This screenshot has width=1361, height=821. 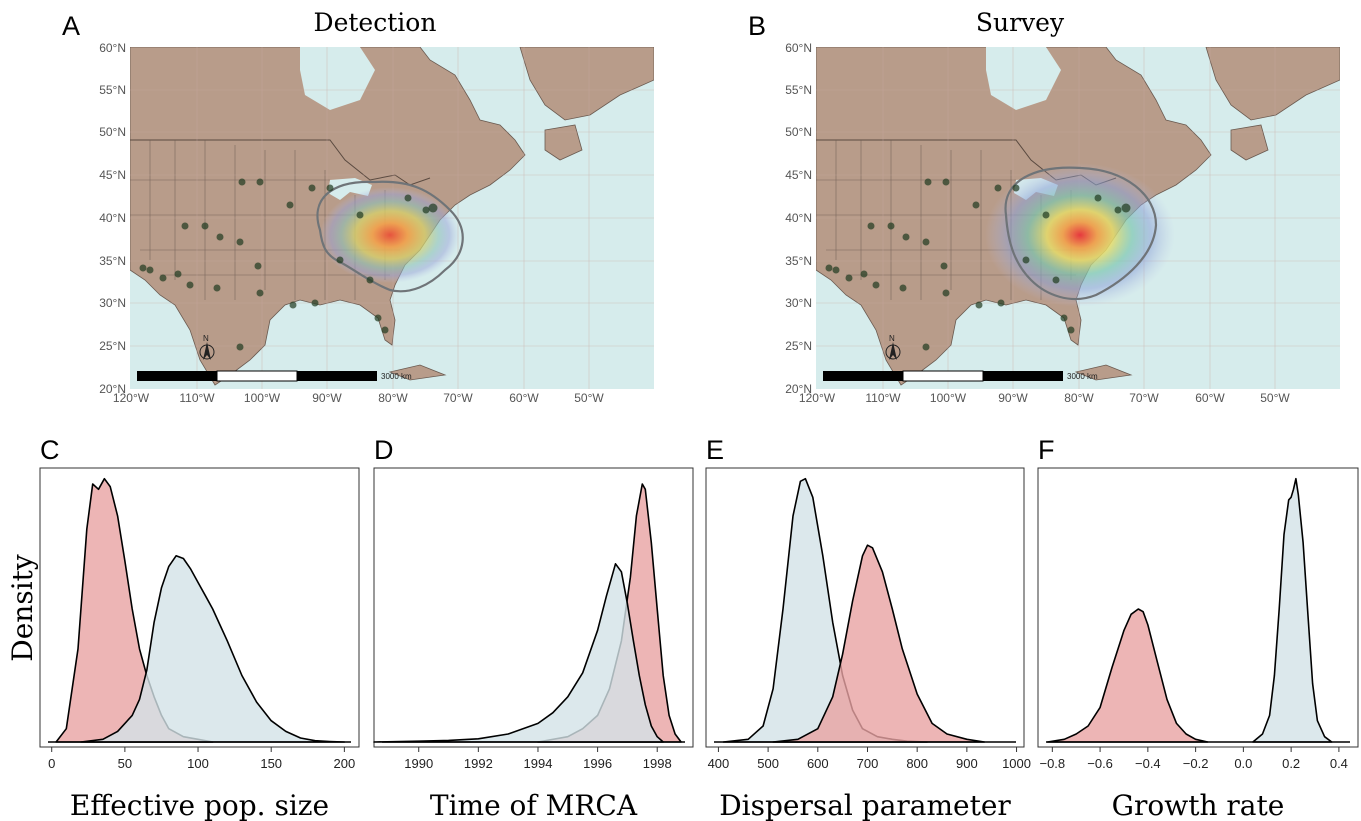 What do you see at coordinates (798, 132) in the screenshot?
I see `svg-text: 50°N` at bounding box center [798, 132].